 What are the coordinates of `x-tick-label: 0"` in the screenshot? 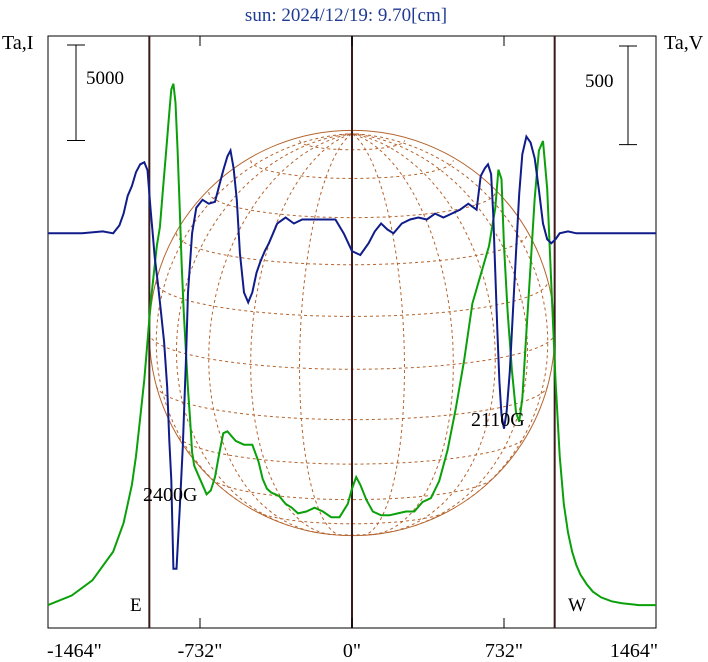 It's located at (352, 651).